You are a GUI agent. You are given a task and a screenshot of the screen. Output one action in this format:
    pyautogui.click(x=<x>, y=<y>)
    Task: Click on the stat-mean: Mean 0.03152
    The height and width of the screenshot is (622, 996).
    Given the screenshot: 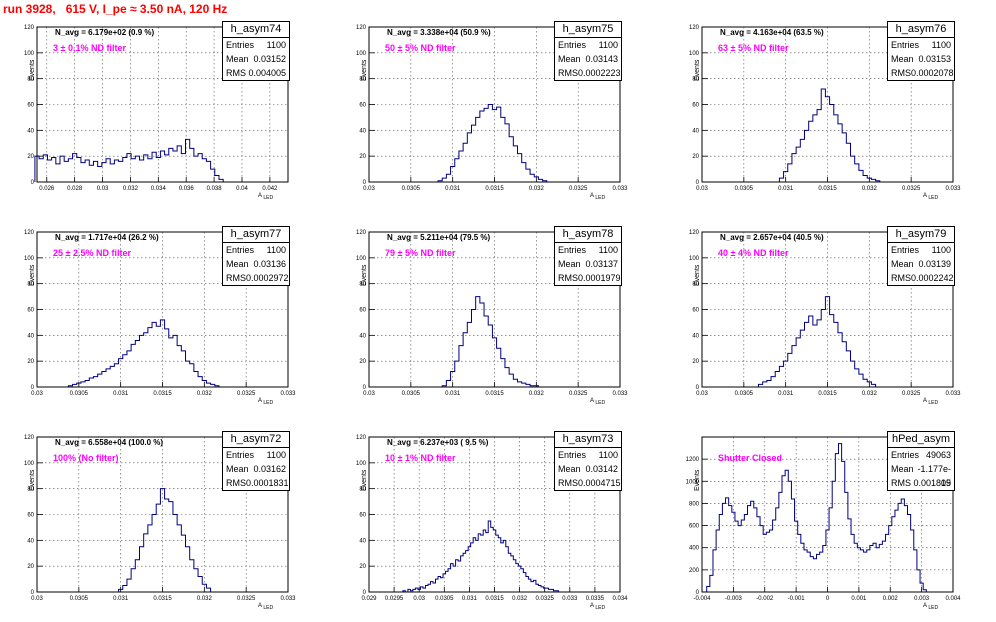 What is the action you would take?
    pyautogui.click(x=256, y=59)
    